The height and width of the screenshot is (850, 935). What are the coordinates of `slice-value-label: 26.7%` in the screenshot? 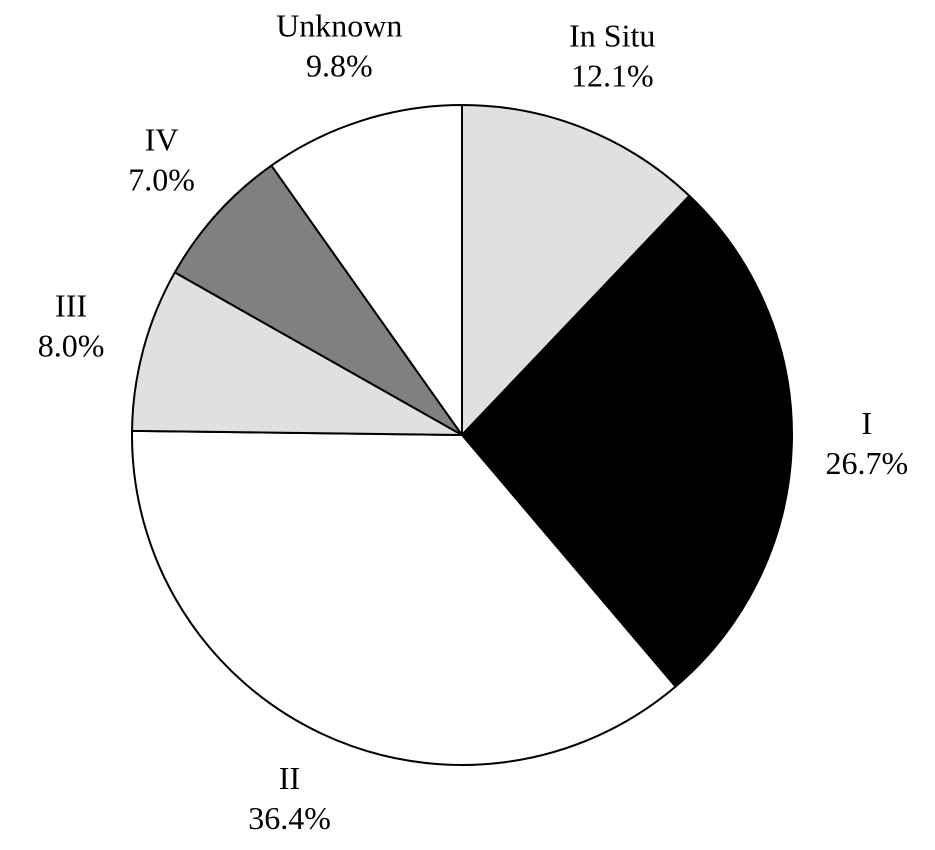 It's located at (867, 463).